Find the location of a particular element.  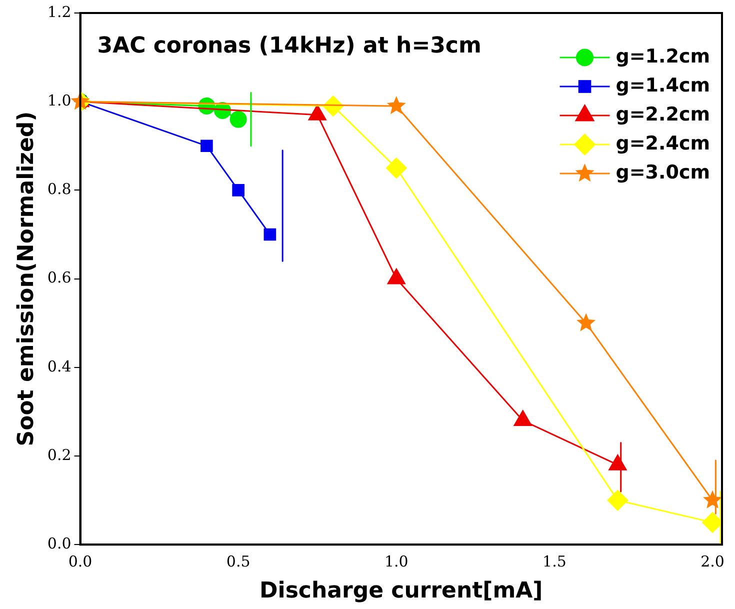

x-tick-label: 1.0 is located at coordinates (396, 561).